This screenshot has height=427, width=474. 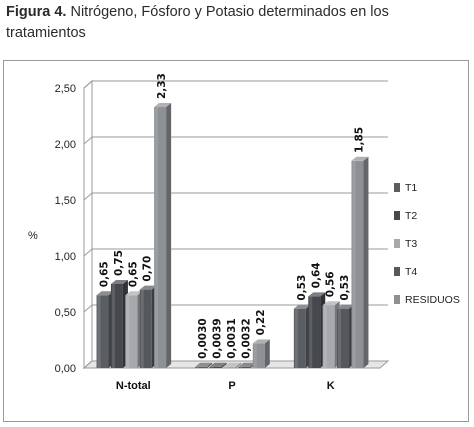 I want to click on bar-residuos-k, so click(x=360, y=262).